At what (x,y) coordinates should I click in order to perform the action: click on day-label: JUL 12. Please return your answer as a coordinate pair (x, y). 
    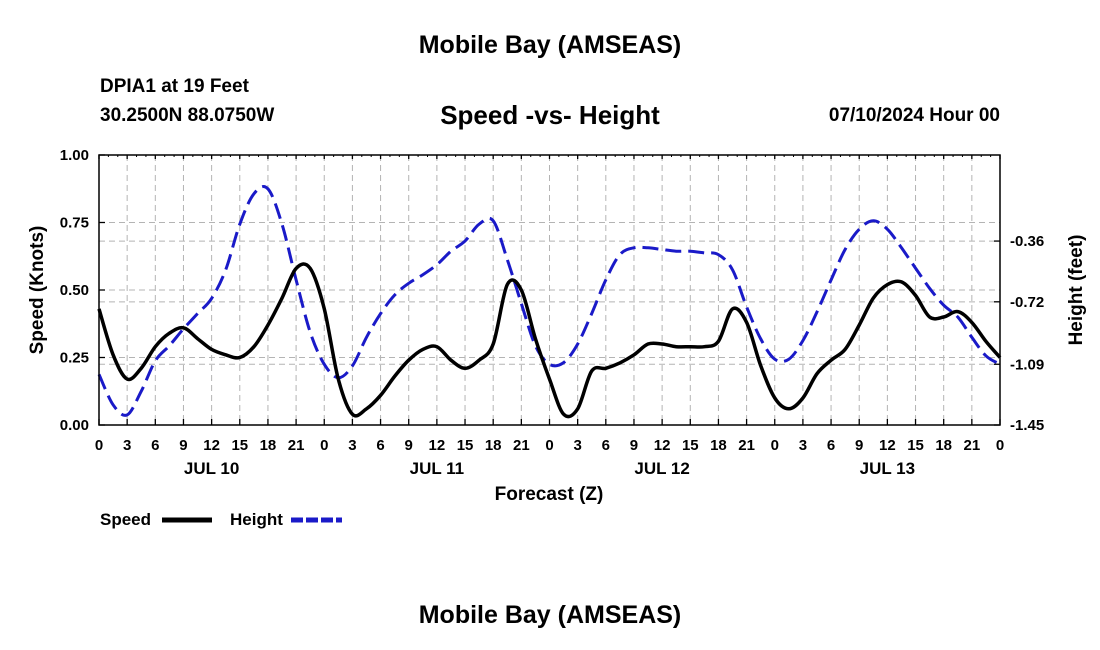
    Looking at the image, I should click on (661, 468).